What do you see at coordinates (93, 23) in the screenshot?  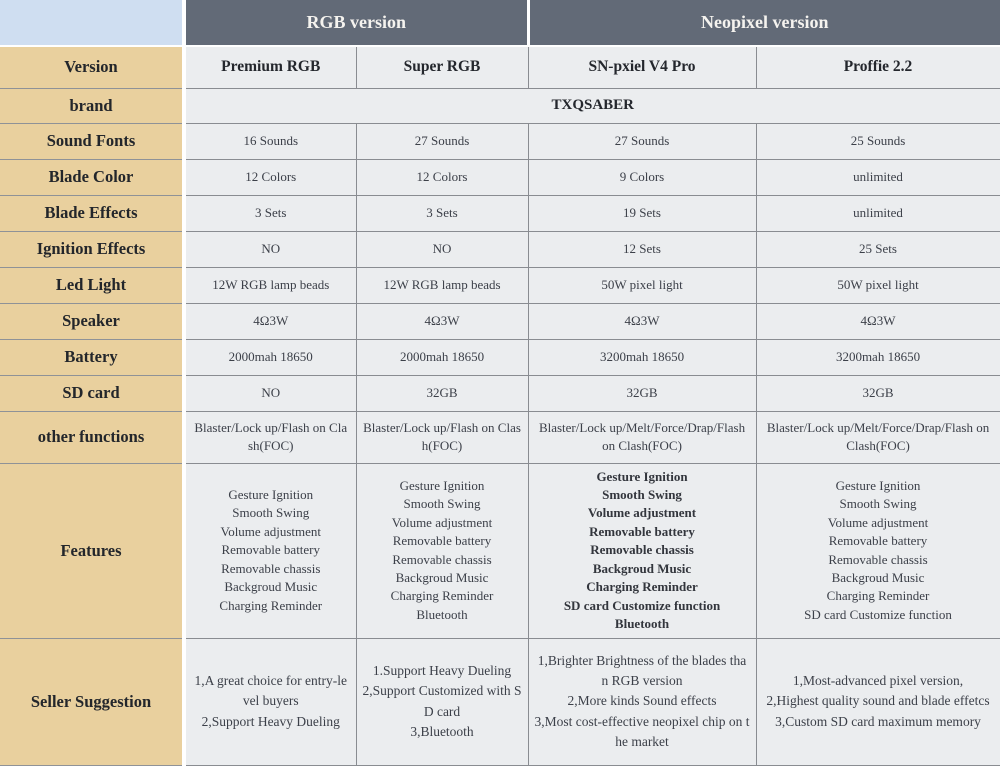 I see `corner-cell` at bounding box center [93, 23].